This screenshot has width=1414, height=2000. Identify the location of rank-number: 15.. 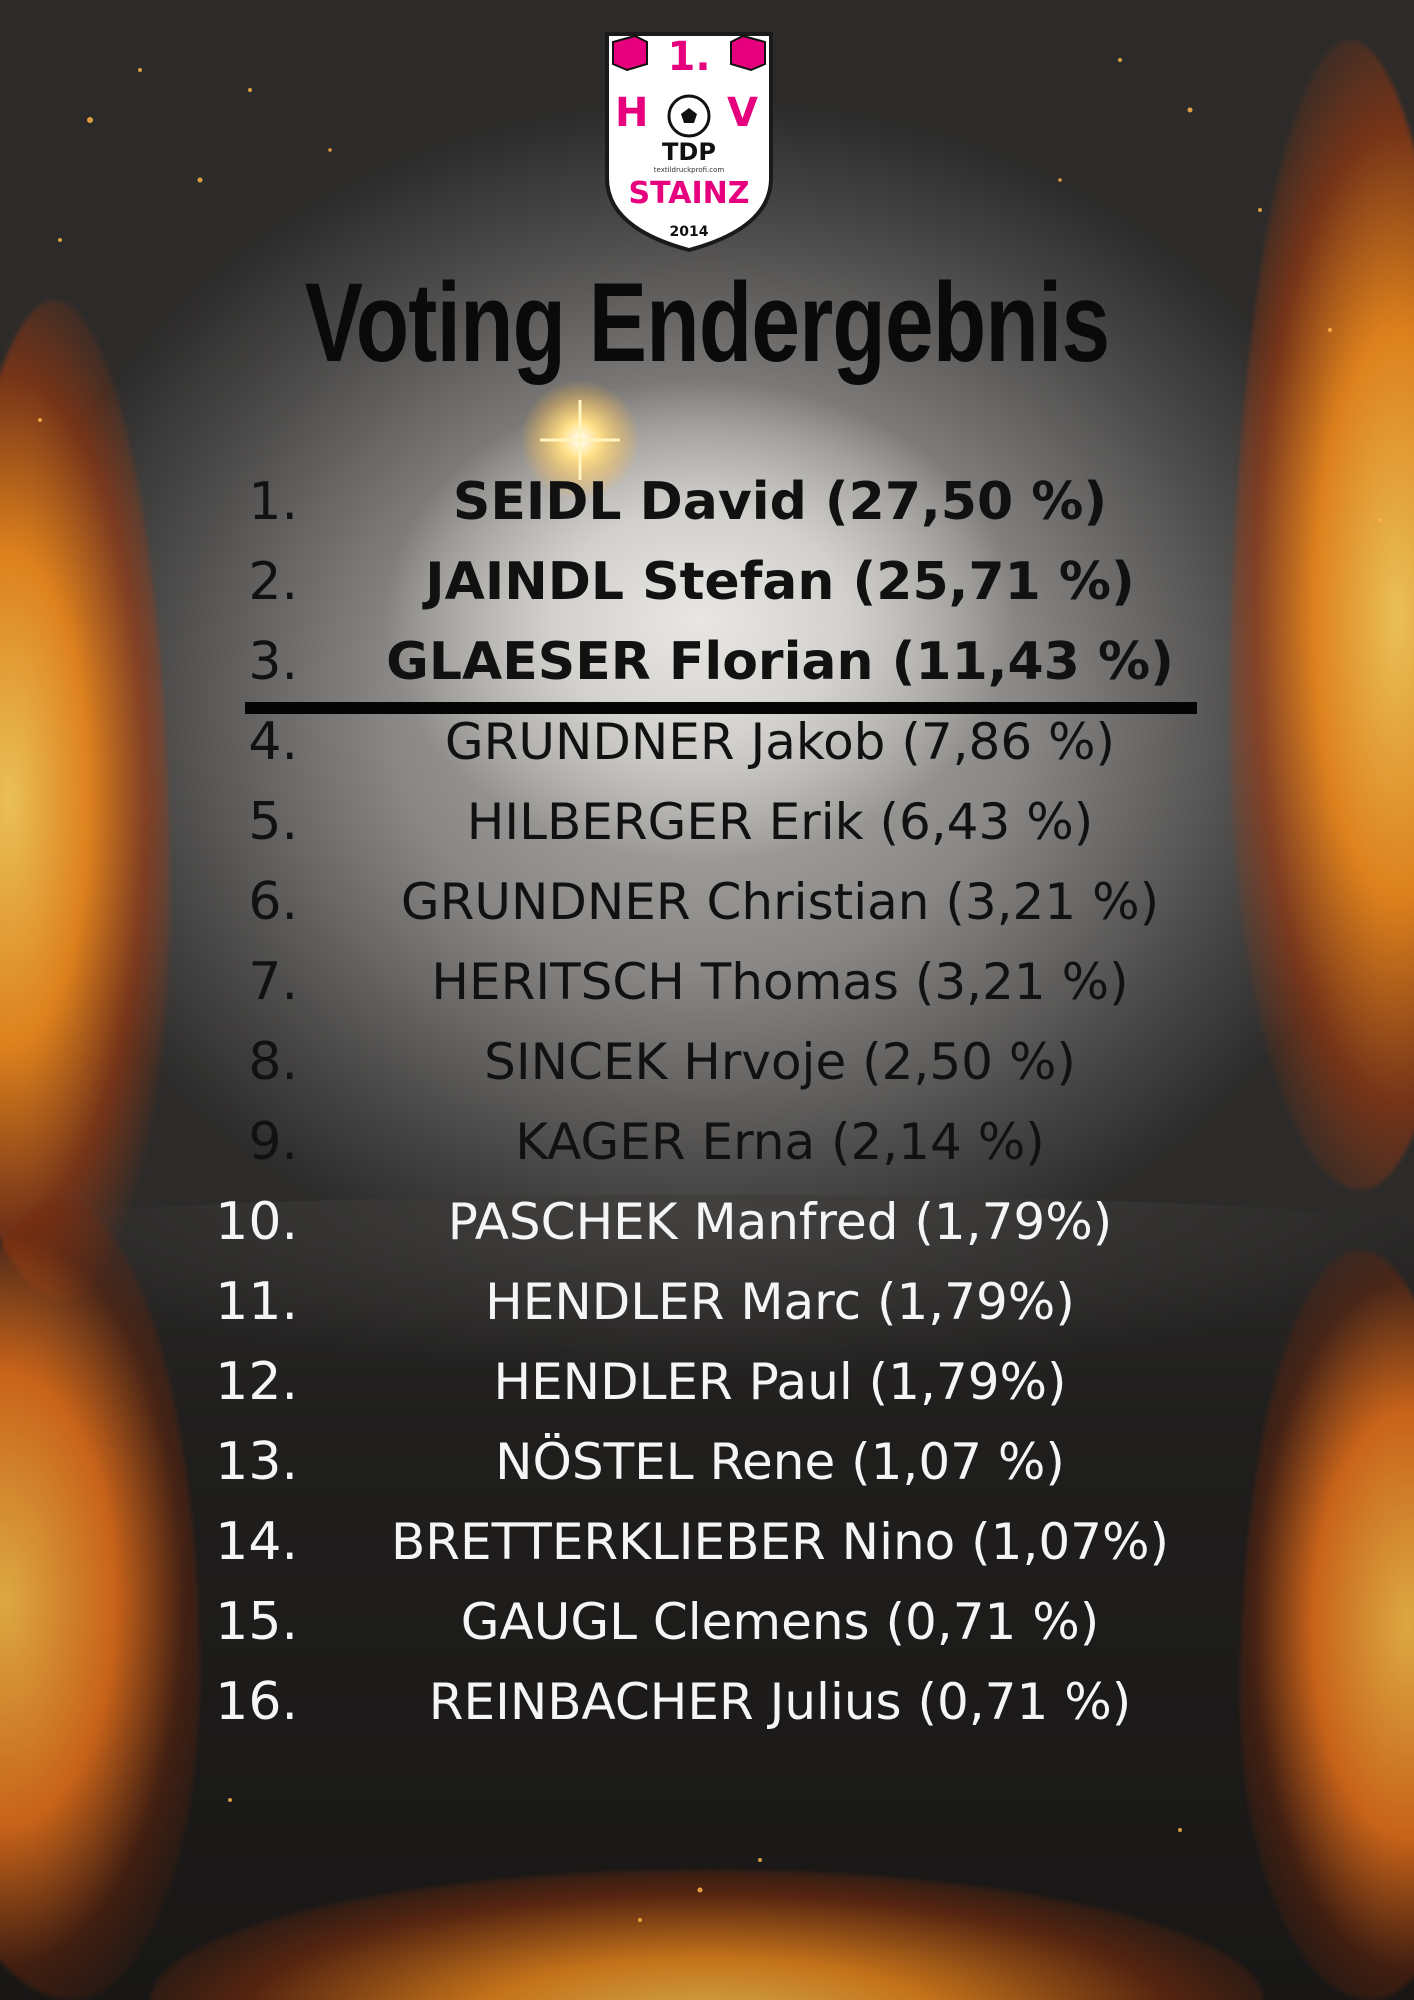
(256, 1622).